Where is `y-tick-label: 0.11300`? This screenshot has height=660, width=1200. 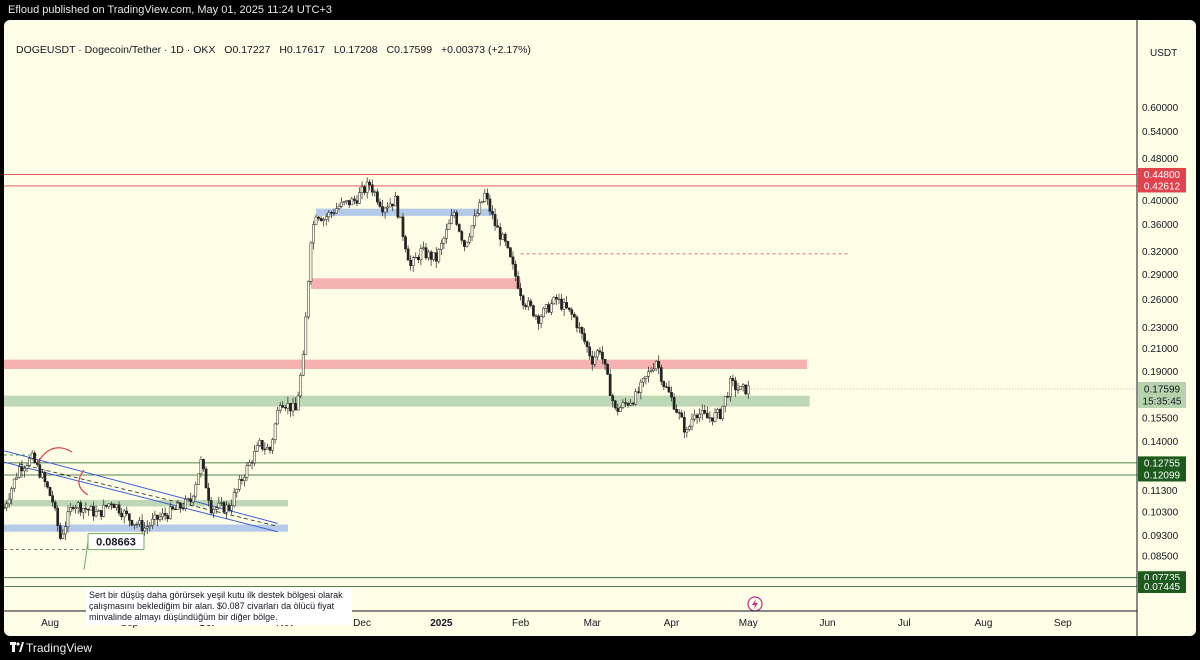 y-tick-label: 0.11300 is located at coordinates (1160, 491).